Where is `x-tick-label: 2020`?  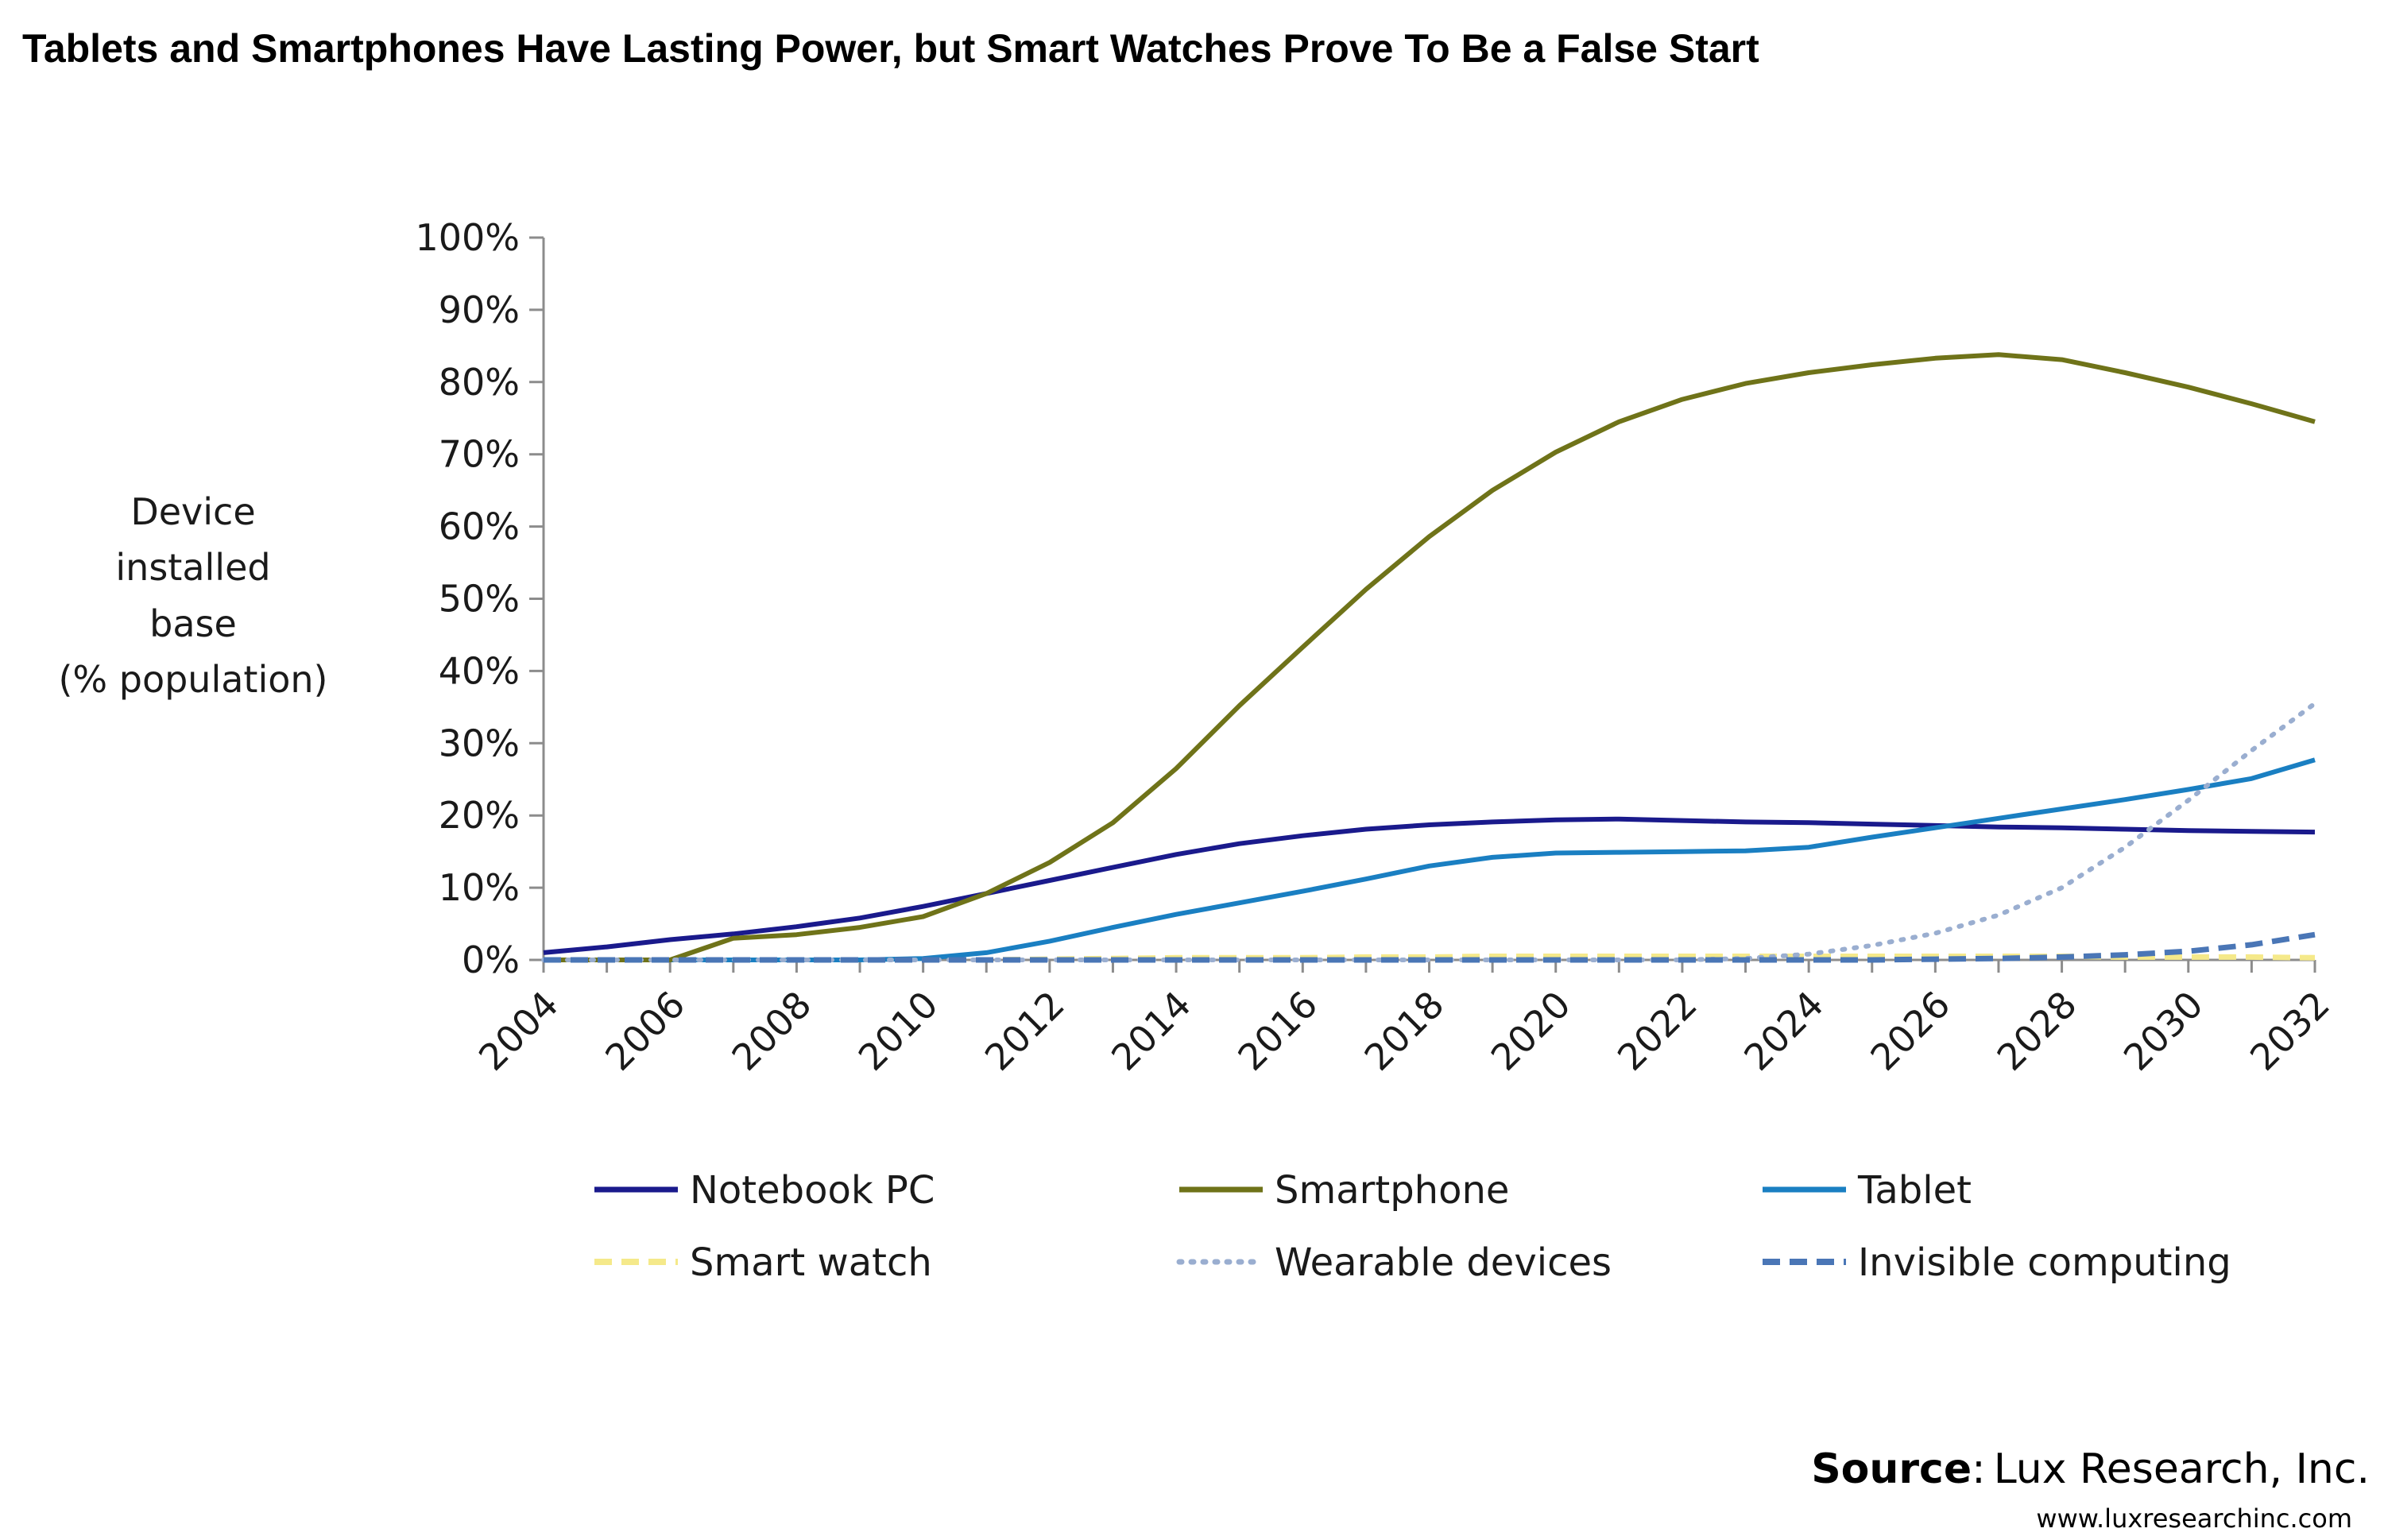
x-tick-label: 2020 is located at coordinates (1531, 1031).